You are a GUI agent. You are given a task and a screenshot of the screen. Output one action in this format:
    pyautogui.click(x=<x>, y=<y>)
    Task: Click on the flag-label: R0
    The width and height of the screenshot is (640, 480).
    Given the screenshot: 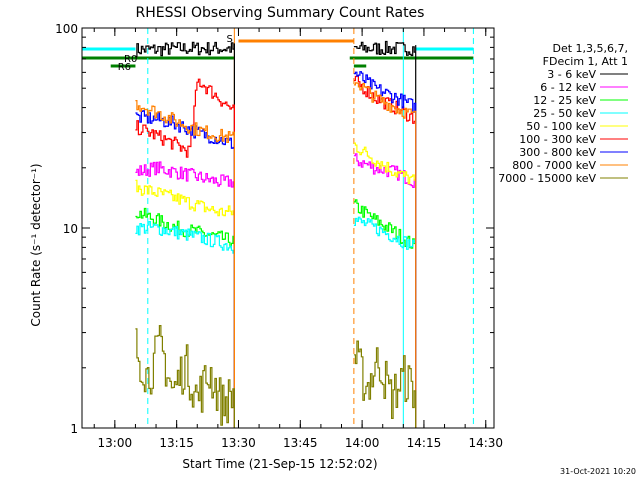 What is the action you would take?
    pyautogui.click(x=130, y=59)
    